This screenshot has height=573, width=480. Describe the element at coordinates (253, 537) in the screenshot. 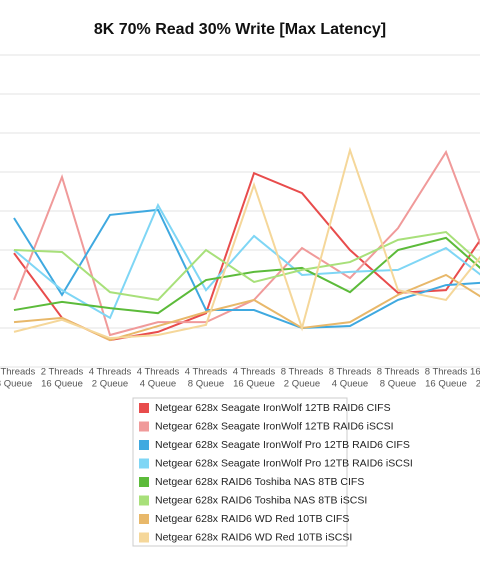

I see `legend-label: Netgear 628x RAID6 WD Red 10TB iSCSI` at that location.